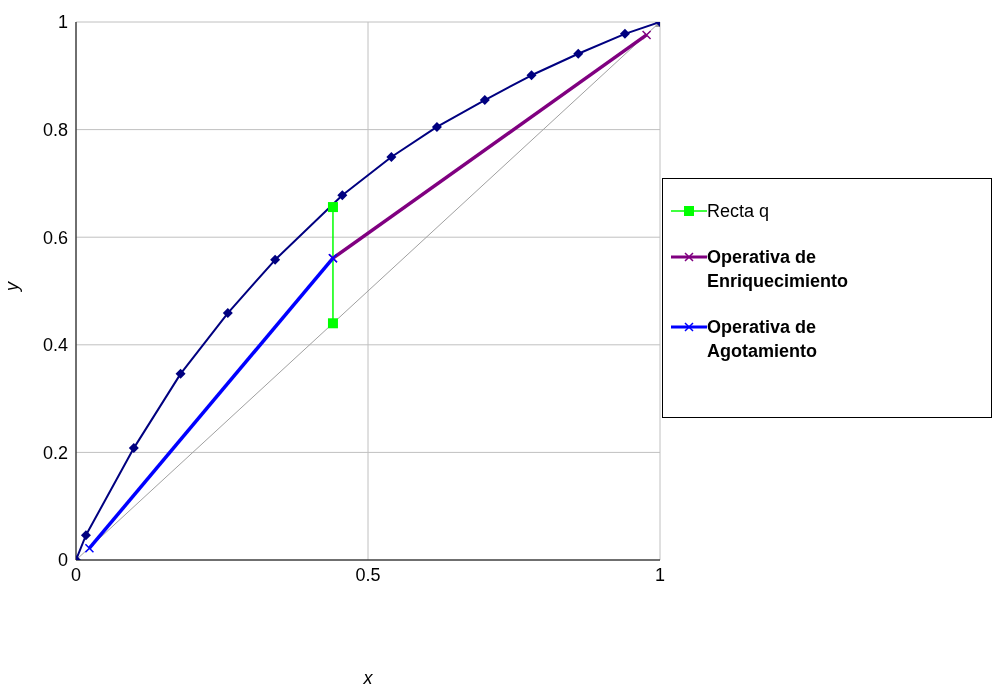  What do you see at coordinates (62, 560) in the screenshot?
I see `y-tick-label: 0` at bounding box center [62, 560].